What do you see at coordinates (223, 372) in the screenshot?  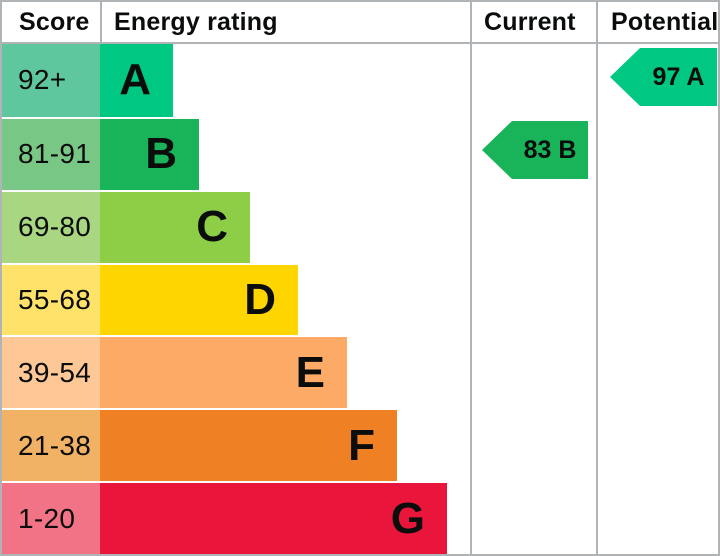 I see `rating-bar-e: E` at bounding box center [223, 372].